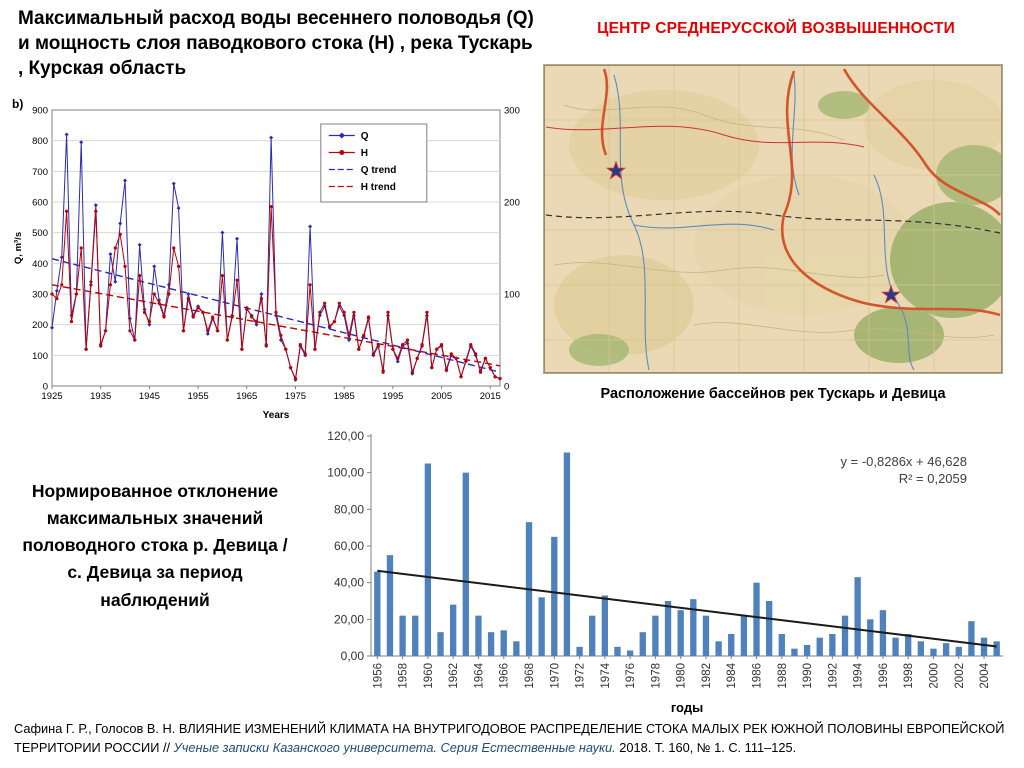  What do you see at coordinates (378, 676) in the screenshot?
I see `svg-text: 1956` at bounding box center [378, 676].